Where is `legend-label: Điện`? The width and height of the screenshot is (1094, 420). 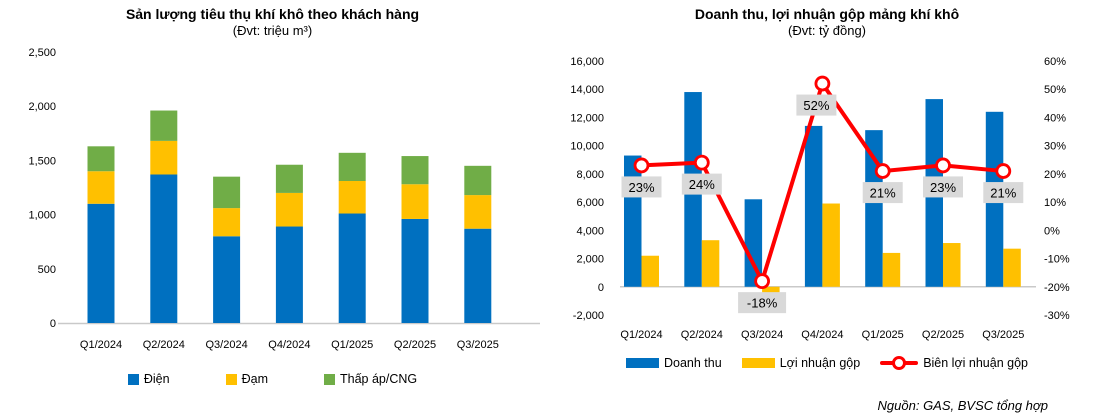 legend-label: Điện is located at coordinates (156, 379).